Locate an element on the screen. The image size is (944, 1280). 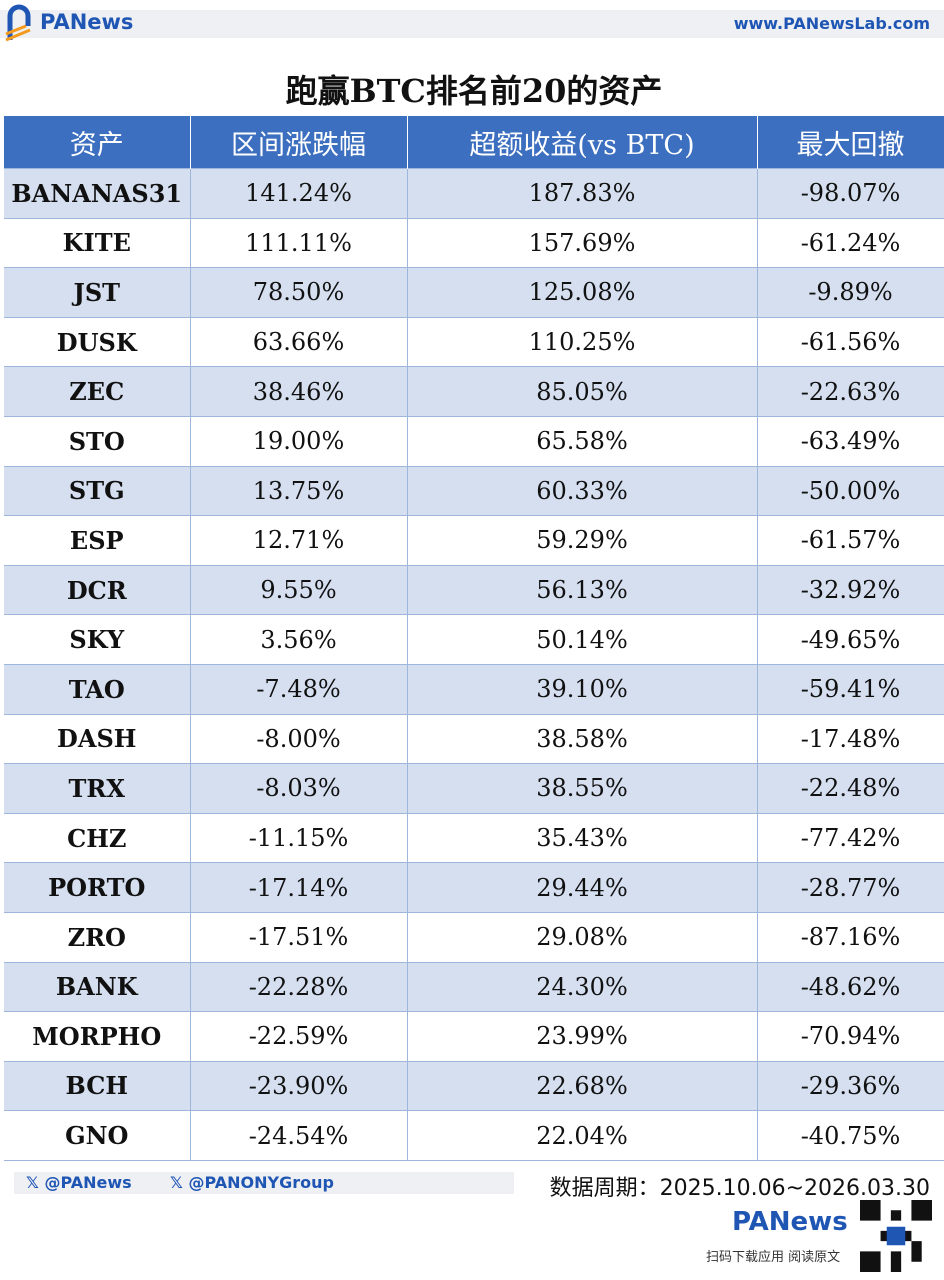
cell: -22.59% is located at coordinates (299, 1036).